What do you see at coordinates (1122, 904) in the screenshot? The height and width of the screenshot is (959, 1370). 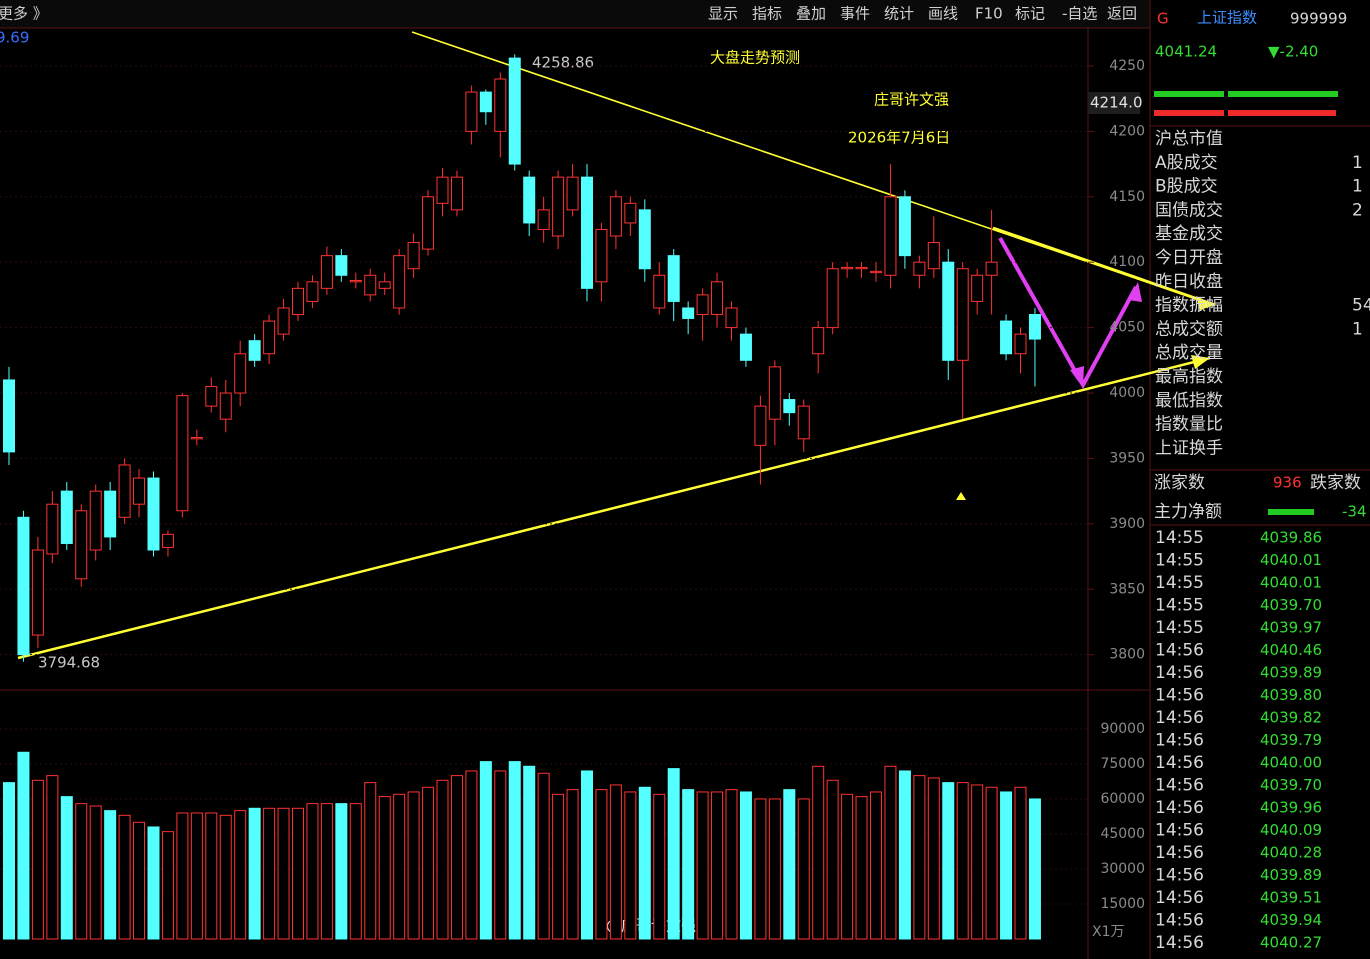 I see `v-tick-label: 15000` at bounding box center [1122, 904].